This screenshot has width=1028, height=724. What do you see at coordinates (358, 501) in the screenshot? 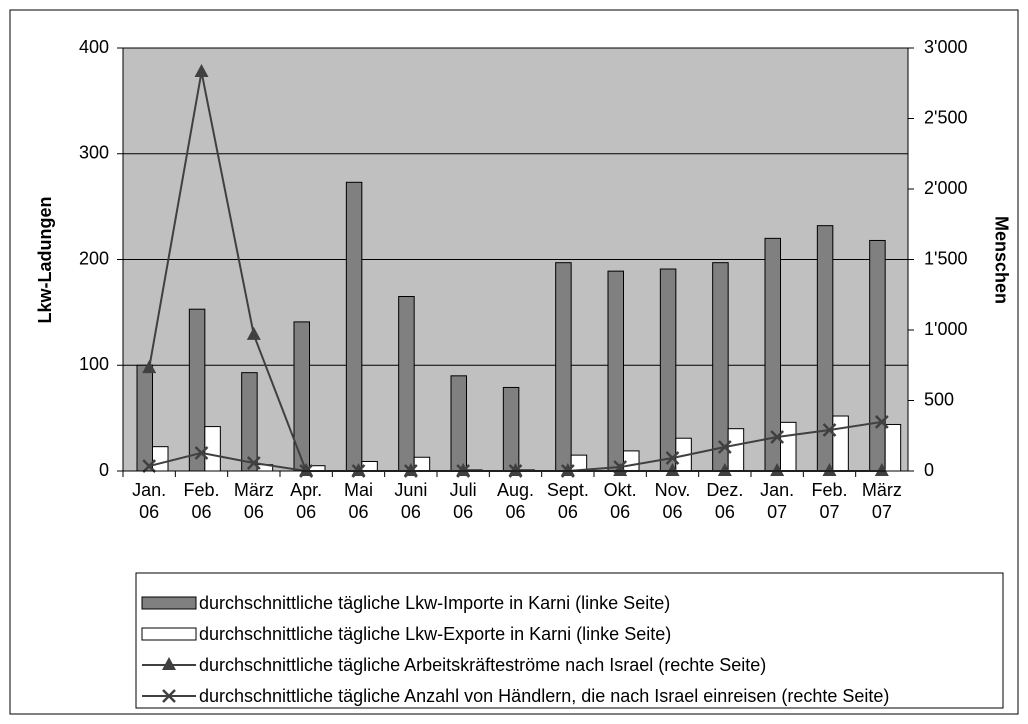
I see `x-tick-label: Mai 06` at bounding box center [358, 501].